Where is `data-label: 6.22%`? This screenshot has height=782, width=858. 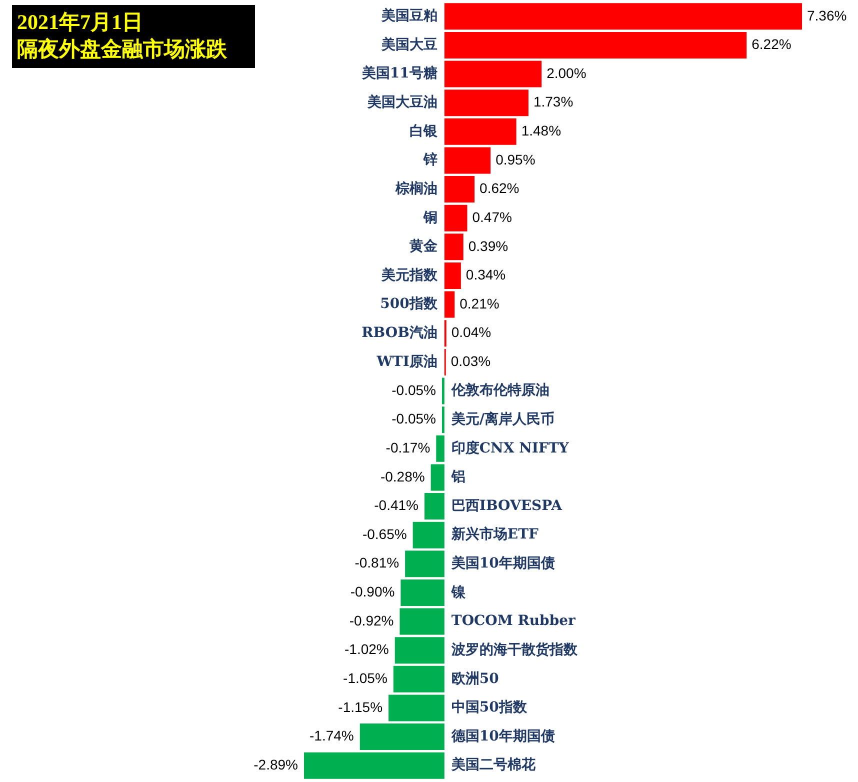
data-label: 6.22% is located at coordinates (772, 44).